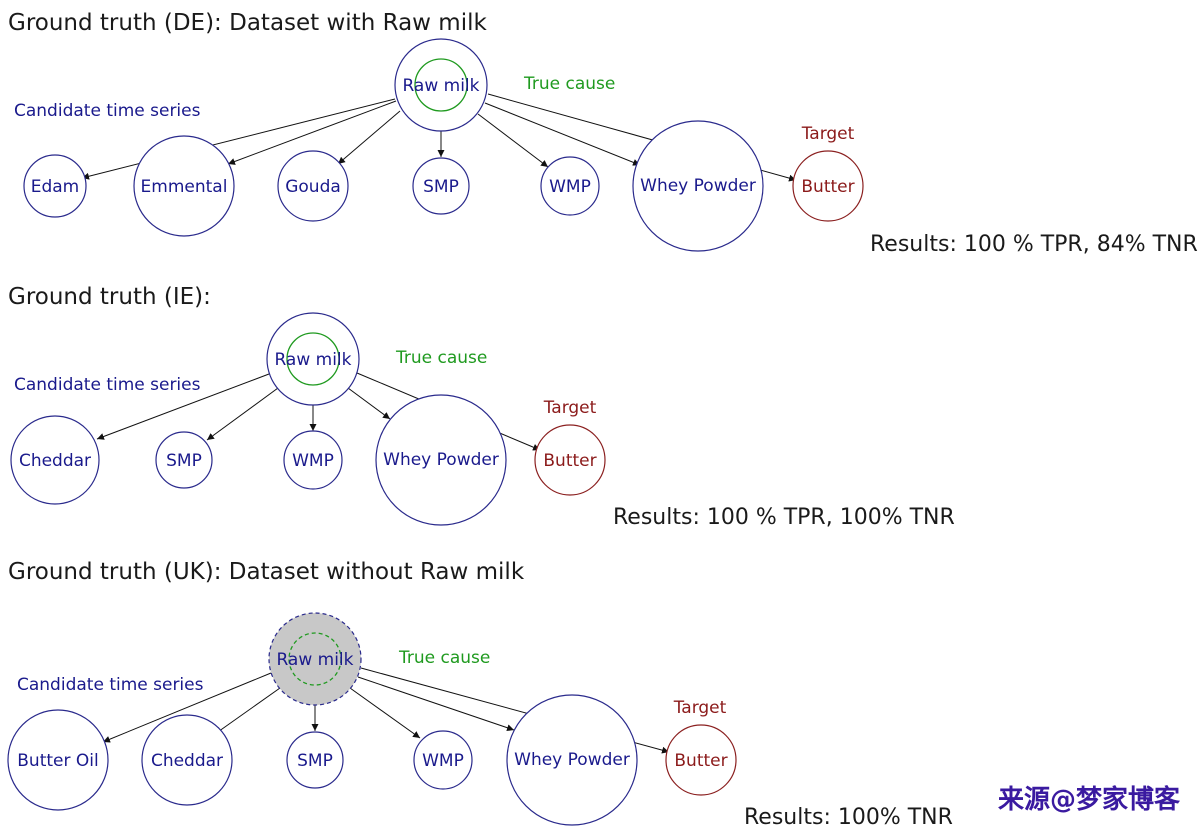  Describe the element at coordinates (848, 817) in the screenshot. I see `results-text: Results: 100% TNR` at that location.